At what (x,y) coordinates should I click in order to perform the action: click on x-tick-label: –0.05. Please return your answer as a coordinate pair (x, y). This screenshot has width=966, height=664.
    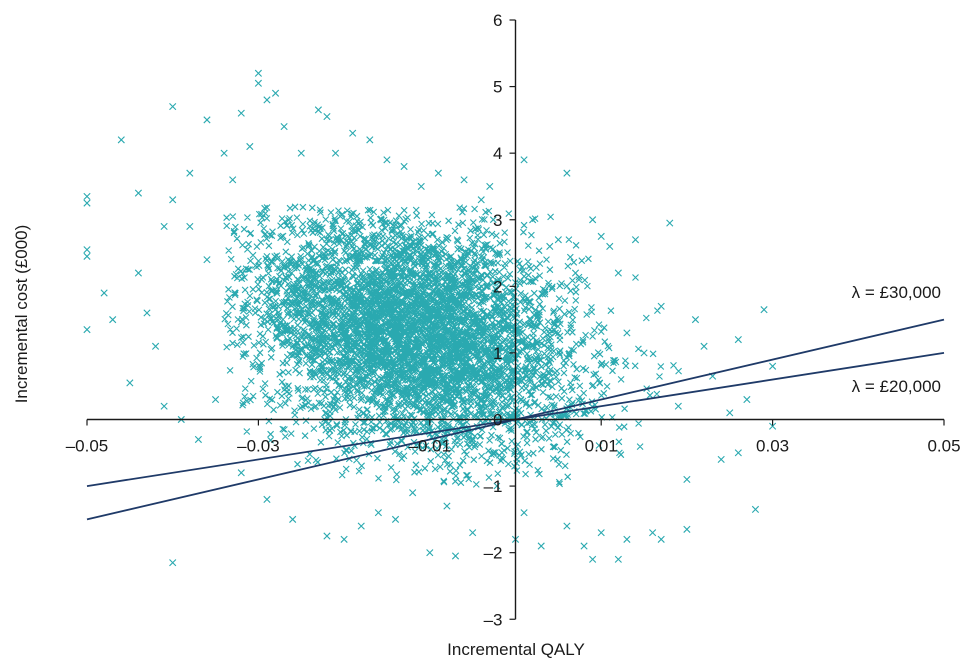
    Looking at the image, I should click on (87, 446).